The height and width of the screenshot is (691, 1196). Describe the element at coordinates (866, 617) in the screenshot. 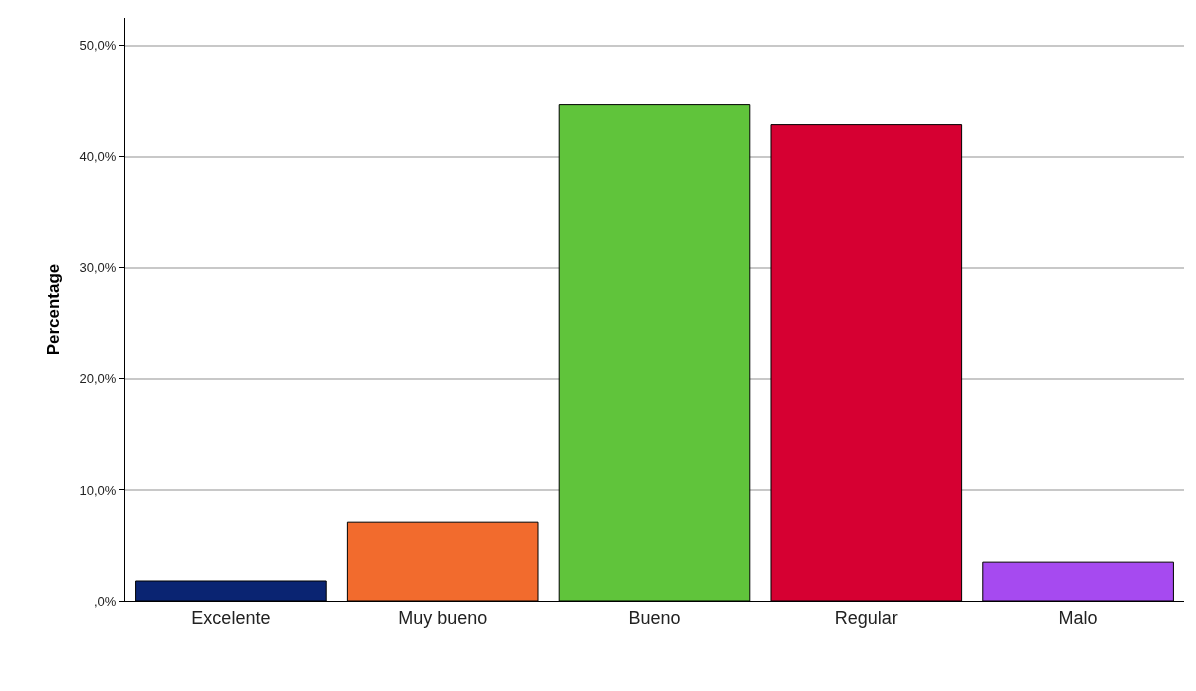

I see `x-tick-label: Regular` at that location.